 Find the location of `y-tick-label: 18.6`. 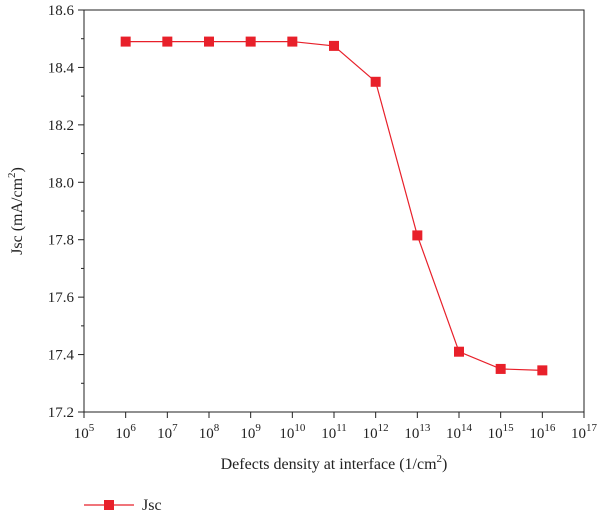

y-tick-label: 18.6 is located at coordinates (61, 11).